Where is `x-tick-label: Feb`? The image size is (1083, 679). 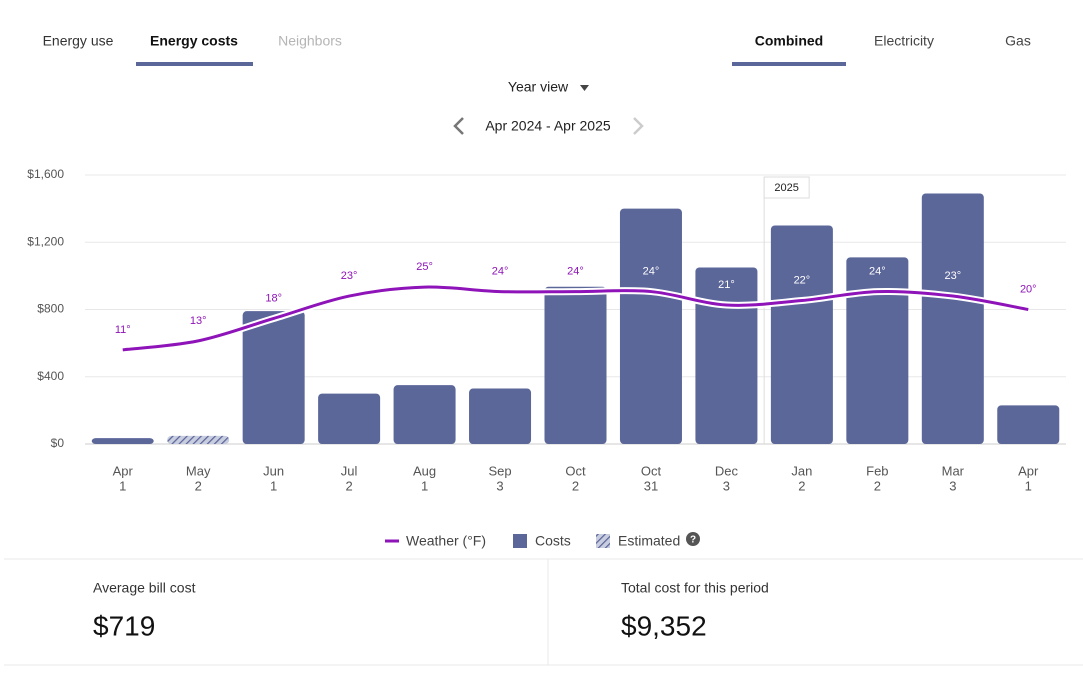
x-tick-label: Feb is located at coordinates (877, 470).